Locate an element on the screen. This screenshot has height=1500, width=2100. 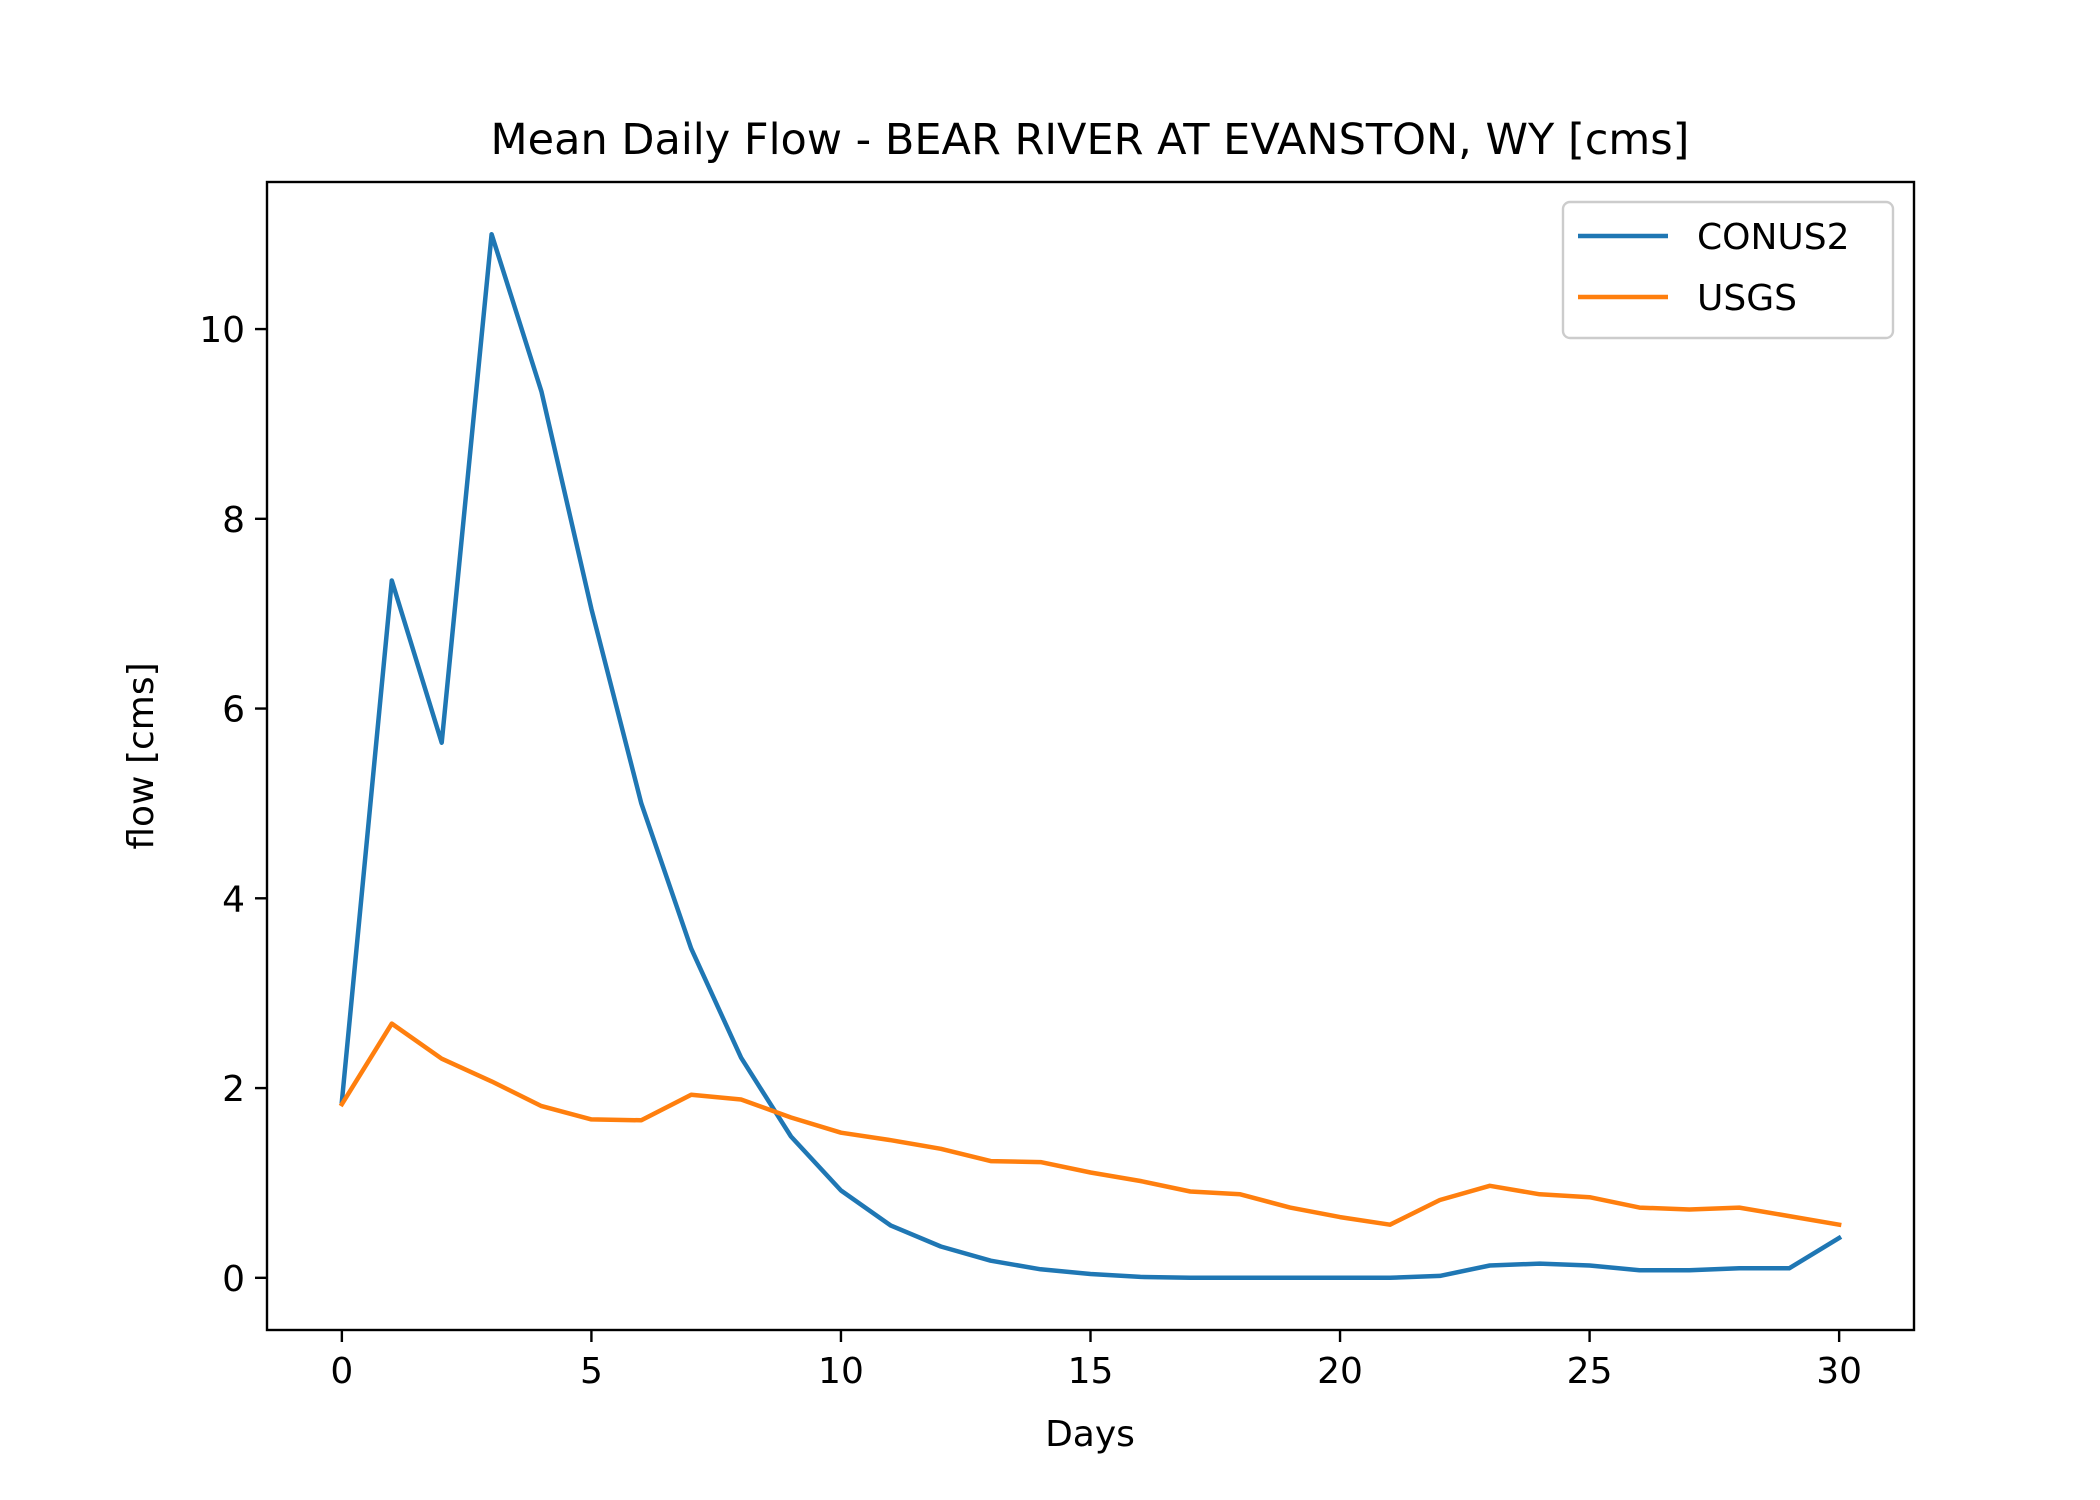
x-axis-label: Days is located at coordinates (1090, 1434).